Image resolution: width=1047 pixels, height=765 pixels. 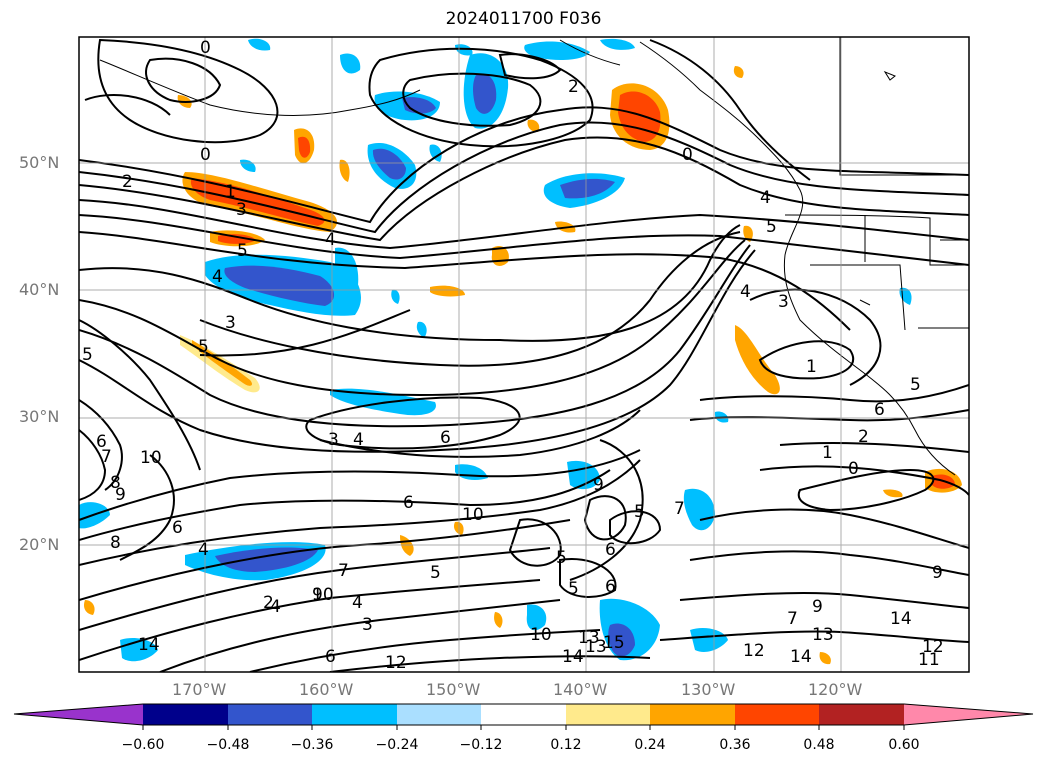 I want to click on lon-label: 140°W, so click(x=580, y=689).